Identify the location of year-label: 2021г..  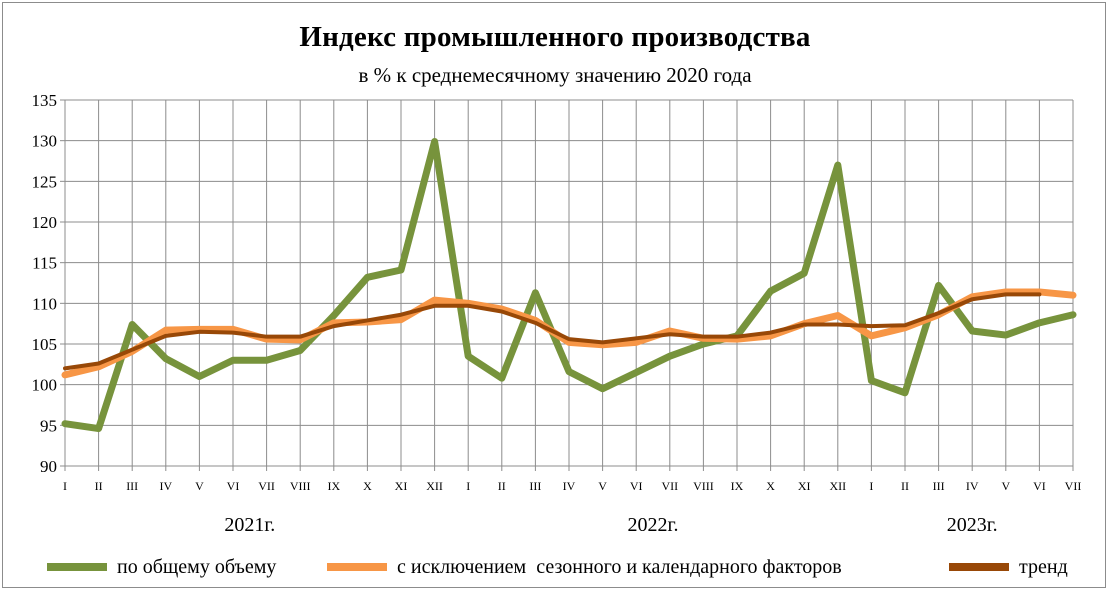
(249, 525).